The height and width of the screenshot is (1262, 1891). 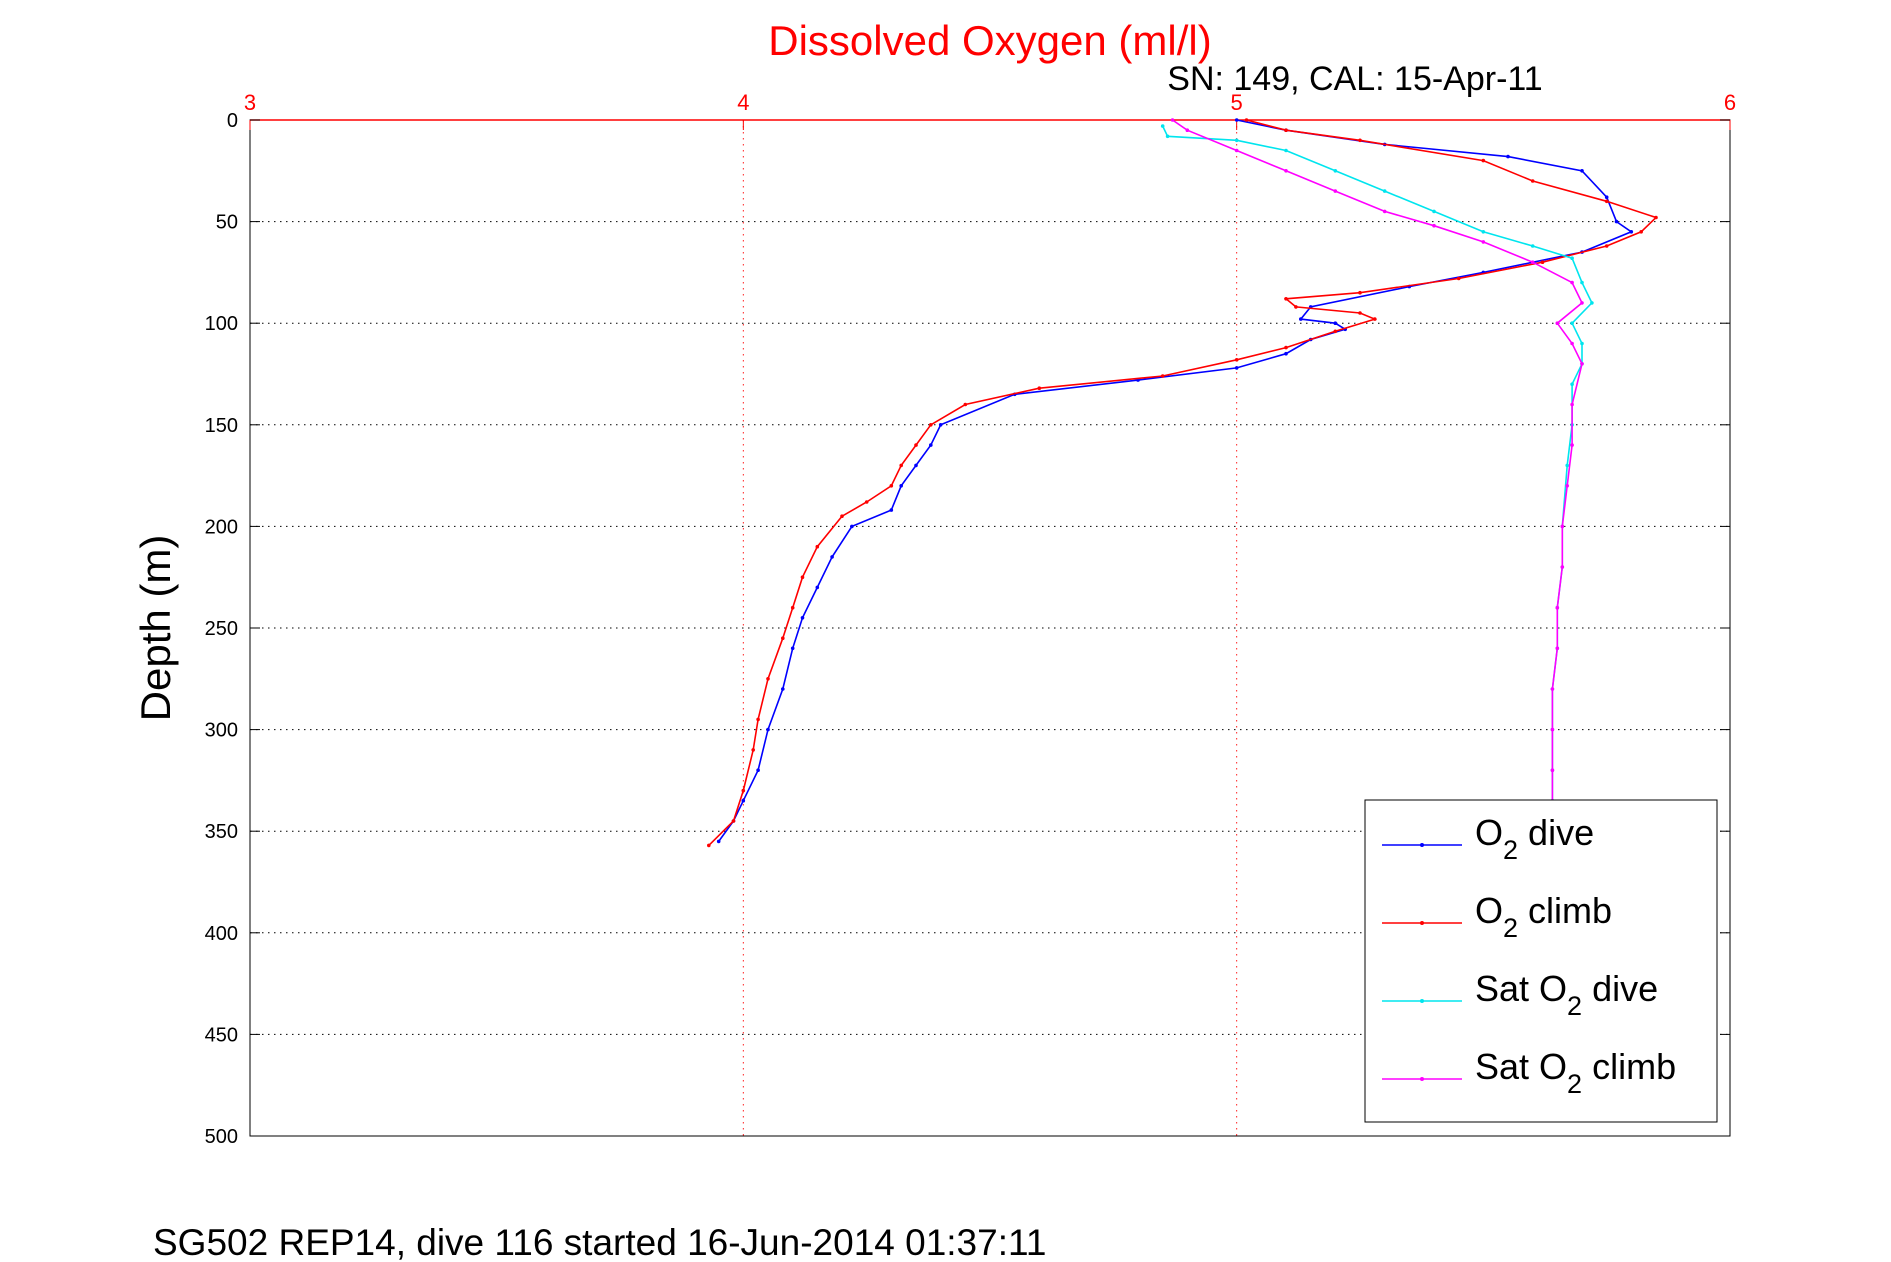 I want to click on y-tick-label: 150, so click(x=221, y=426).